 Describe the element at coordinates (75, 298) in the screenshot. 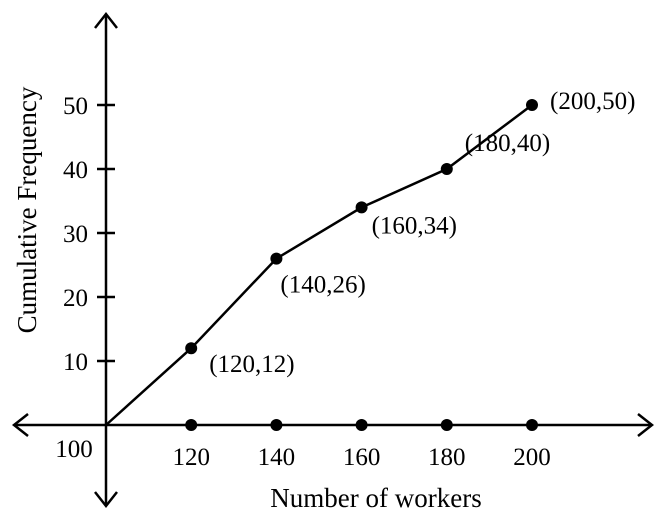

I see `y-tick-label: 20` at that location.